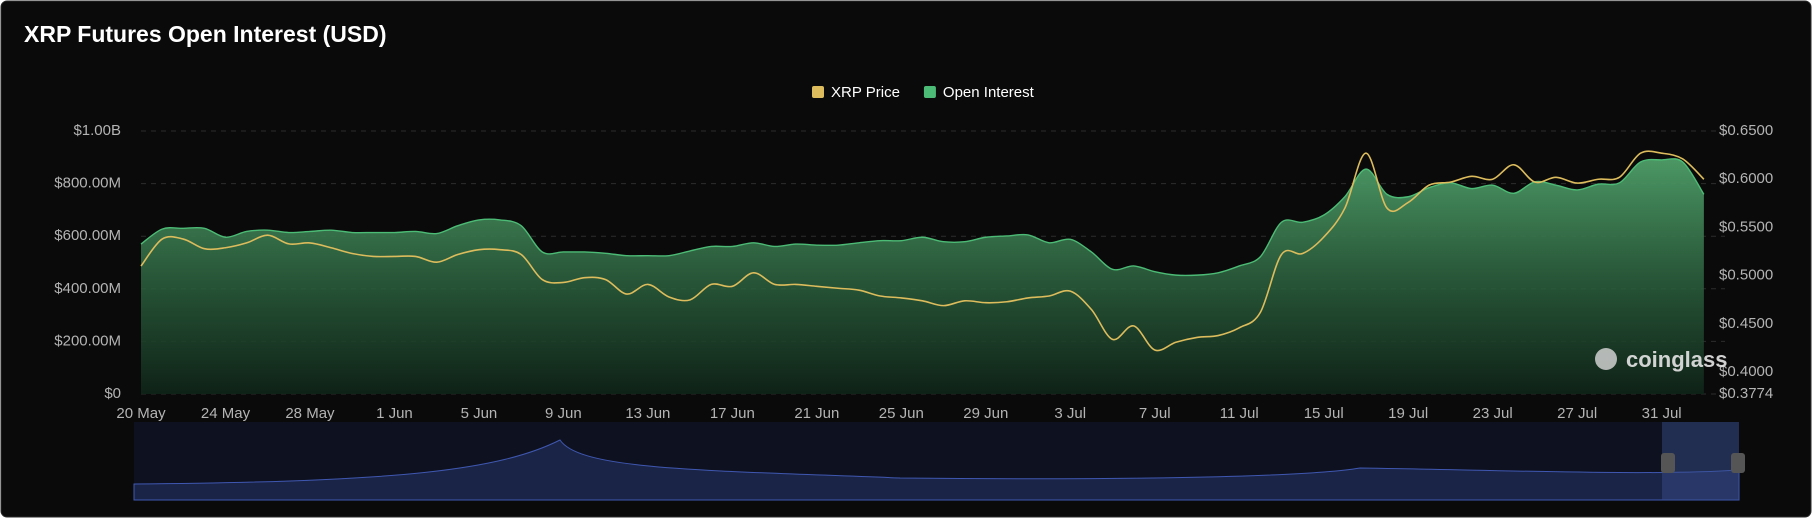 The image size is (1812, 518). I want to click on y-tick-label: $600.00M, so click(87, 235).